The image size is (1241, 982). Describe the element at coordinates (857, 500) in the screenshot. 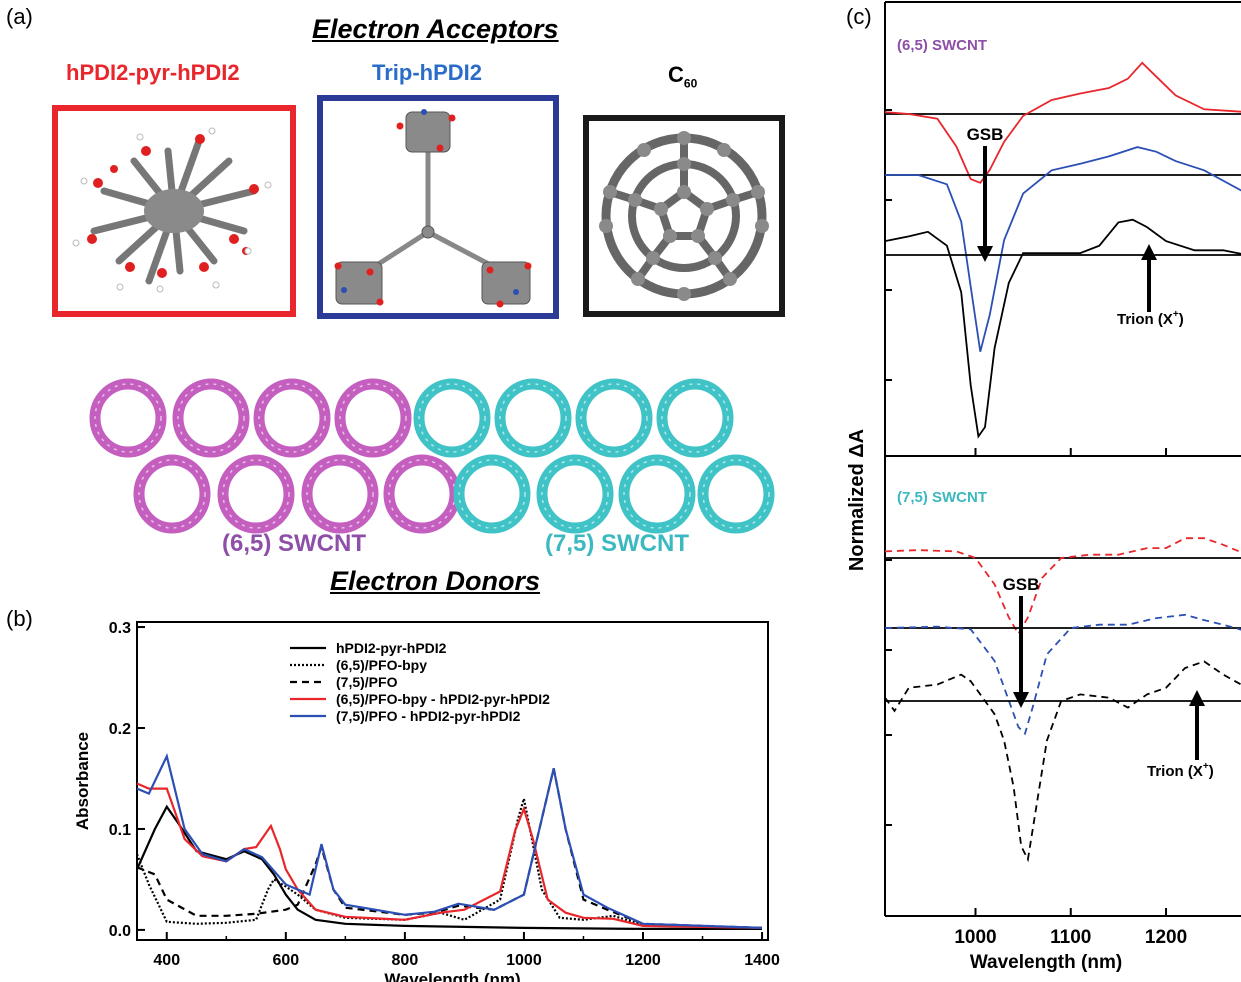

I see `y-axis-label: Normalized ΔA` at that location.